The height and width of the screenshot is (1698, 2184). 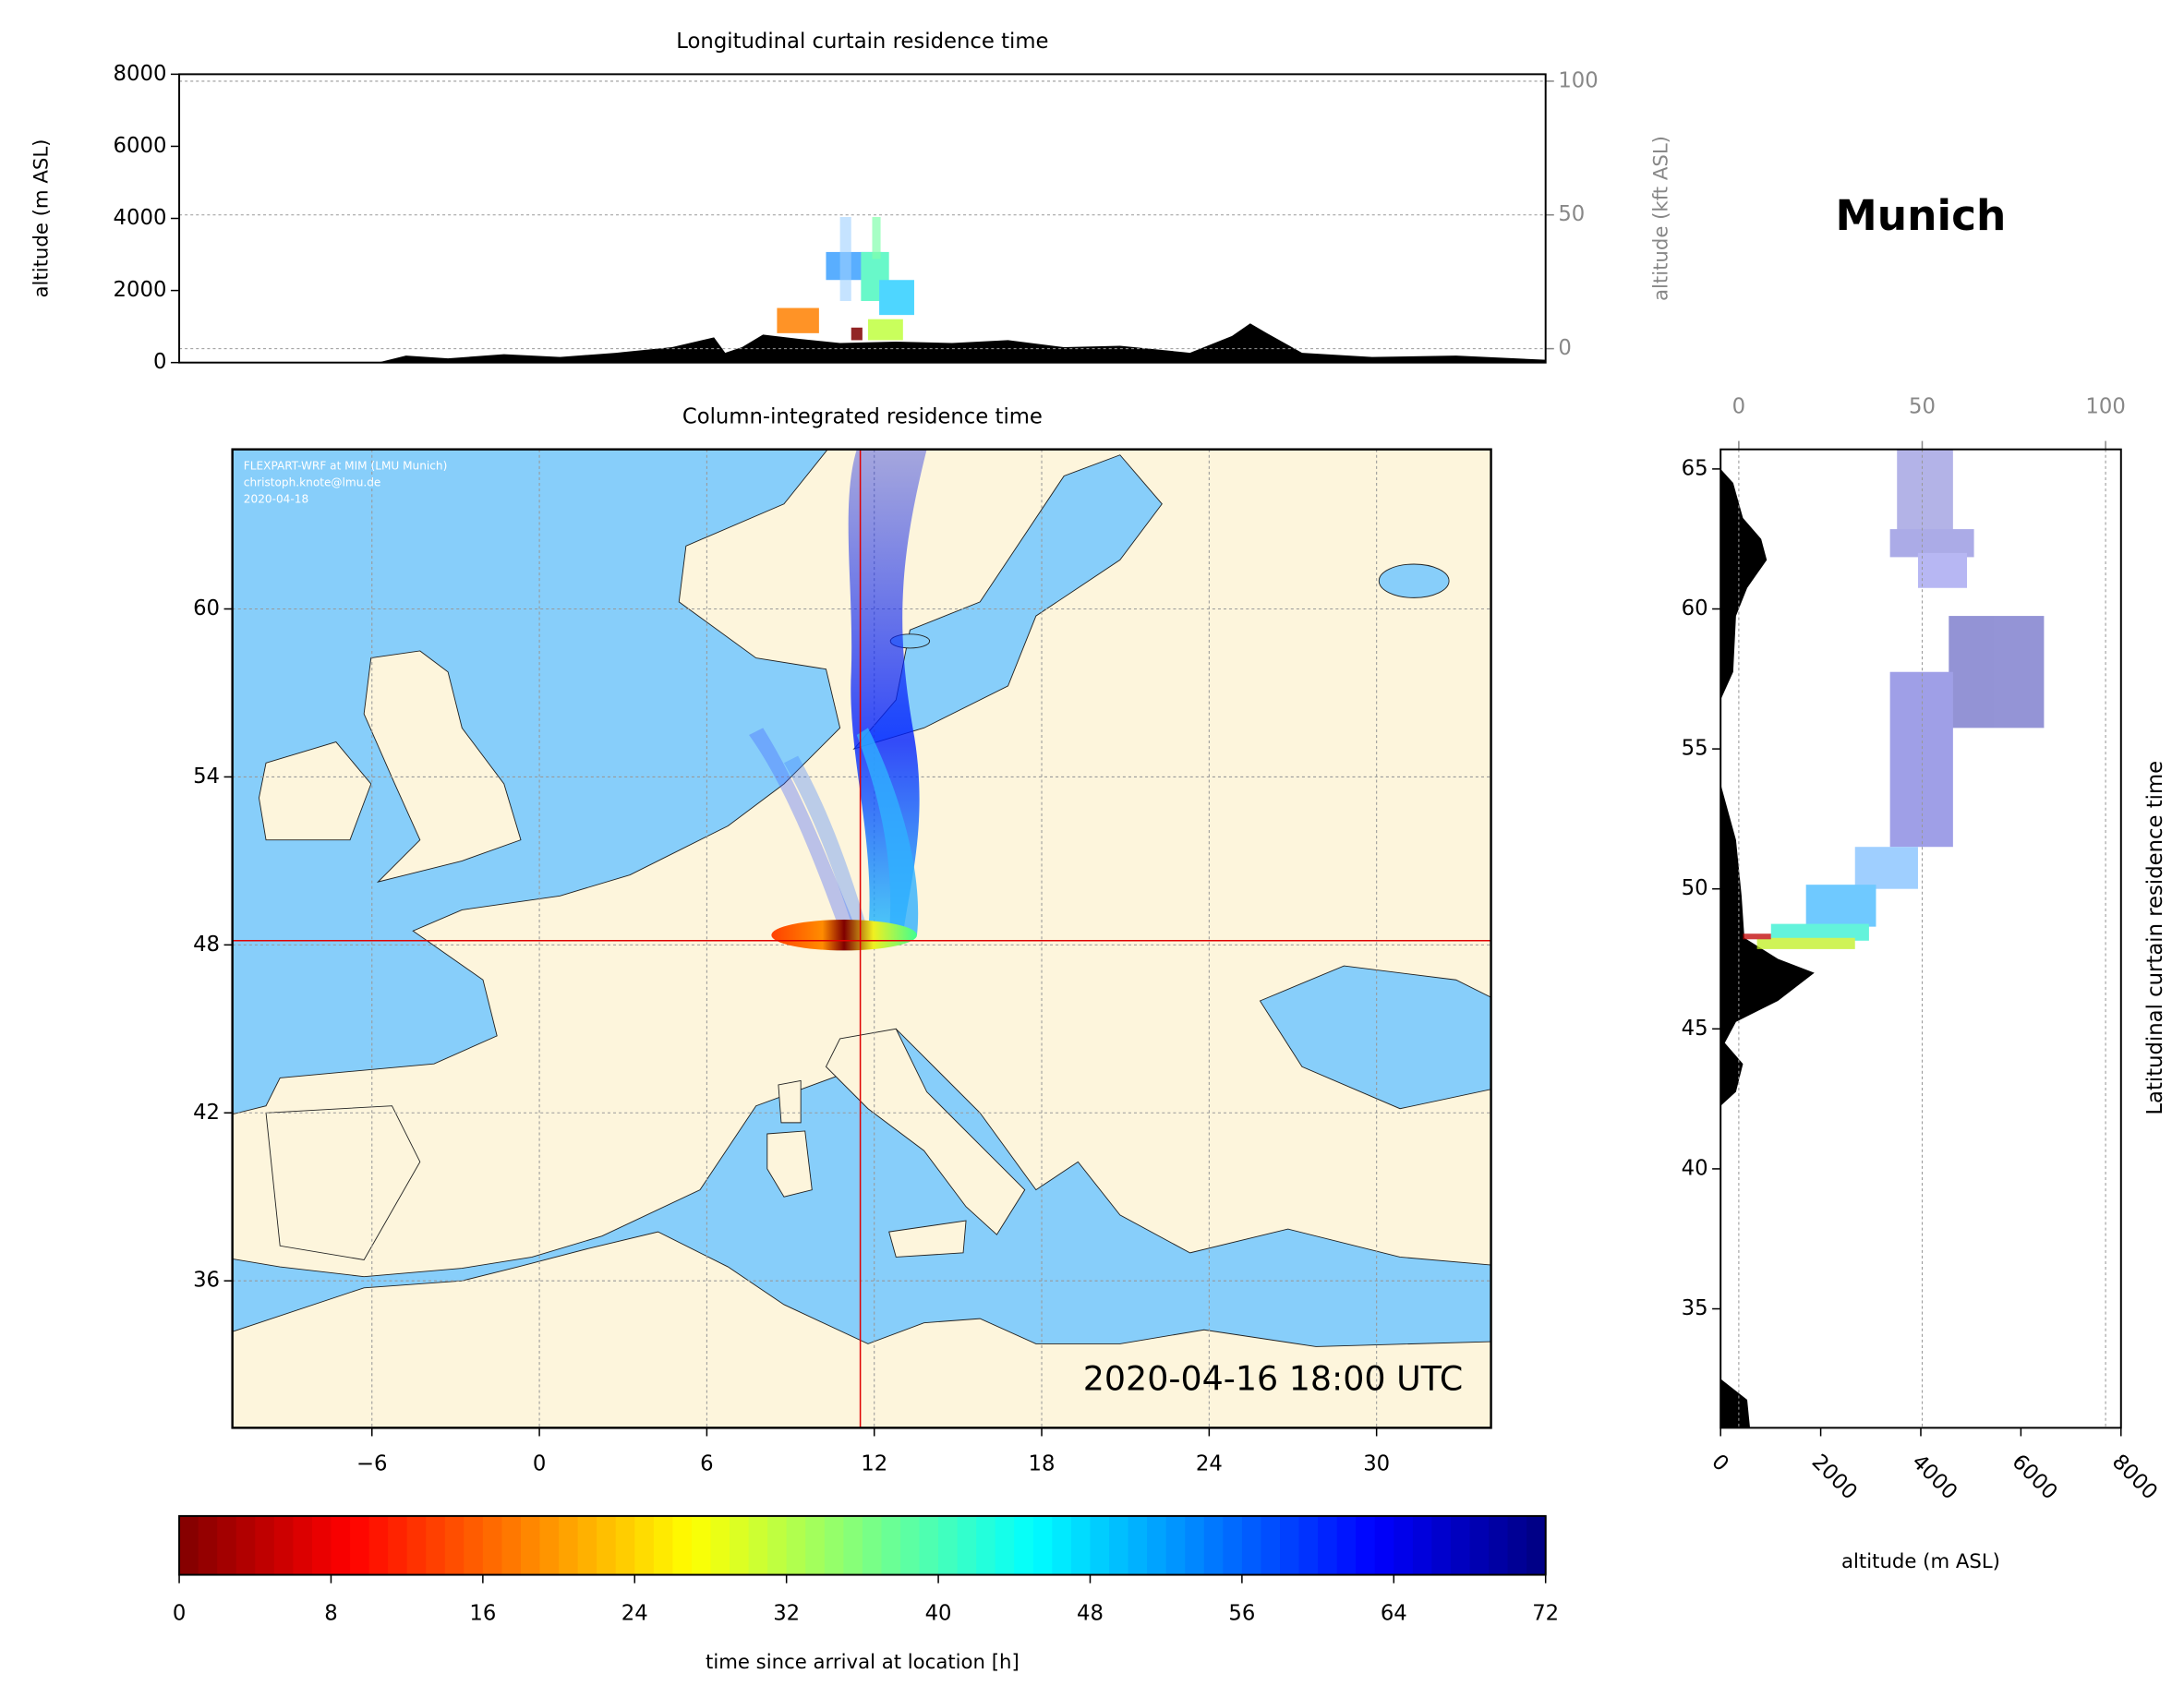 I want to click on location-title: Munich, so click(x=1921, y=215).